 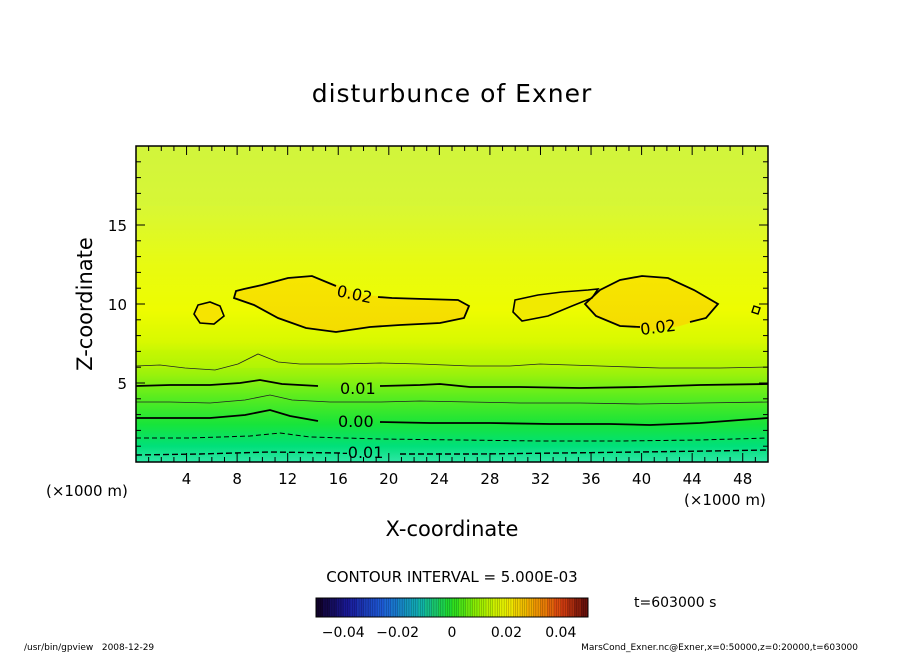 I want to click on x-tick-label: 20, so click(x=388, y=479).